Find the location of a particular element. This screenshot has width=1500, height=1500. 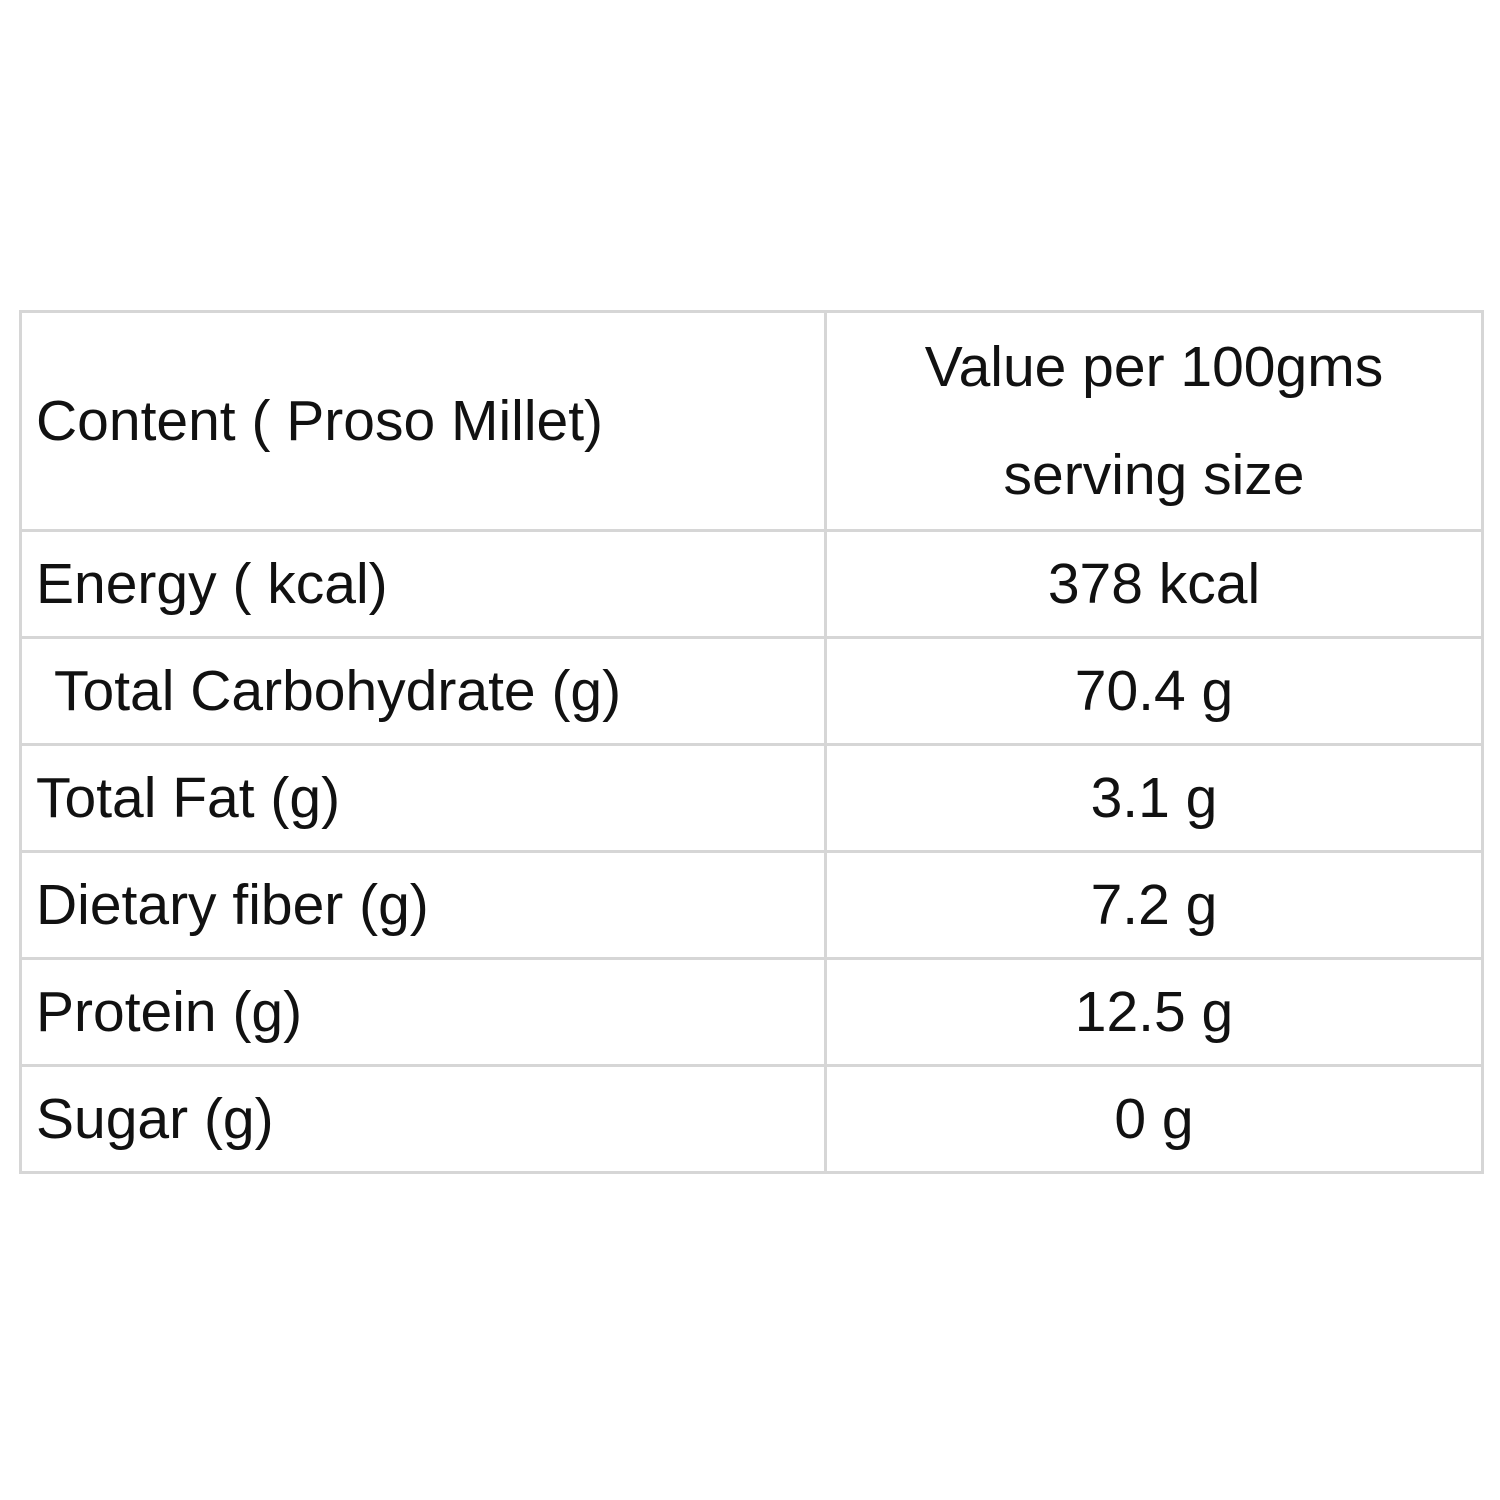

table-row: Total Fat (g) 3.1 g is located at coordinates (751, 798).